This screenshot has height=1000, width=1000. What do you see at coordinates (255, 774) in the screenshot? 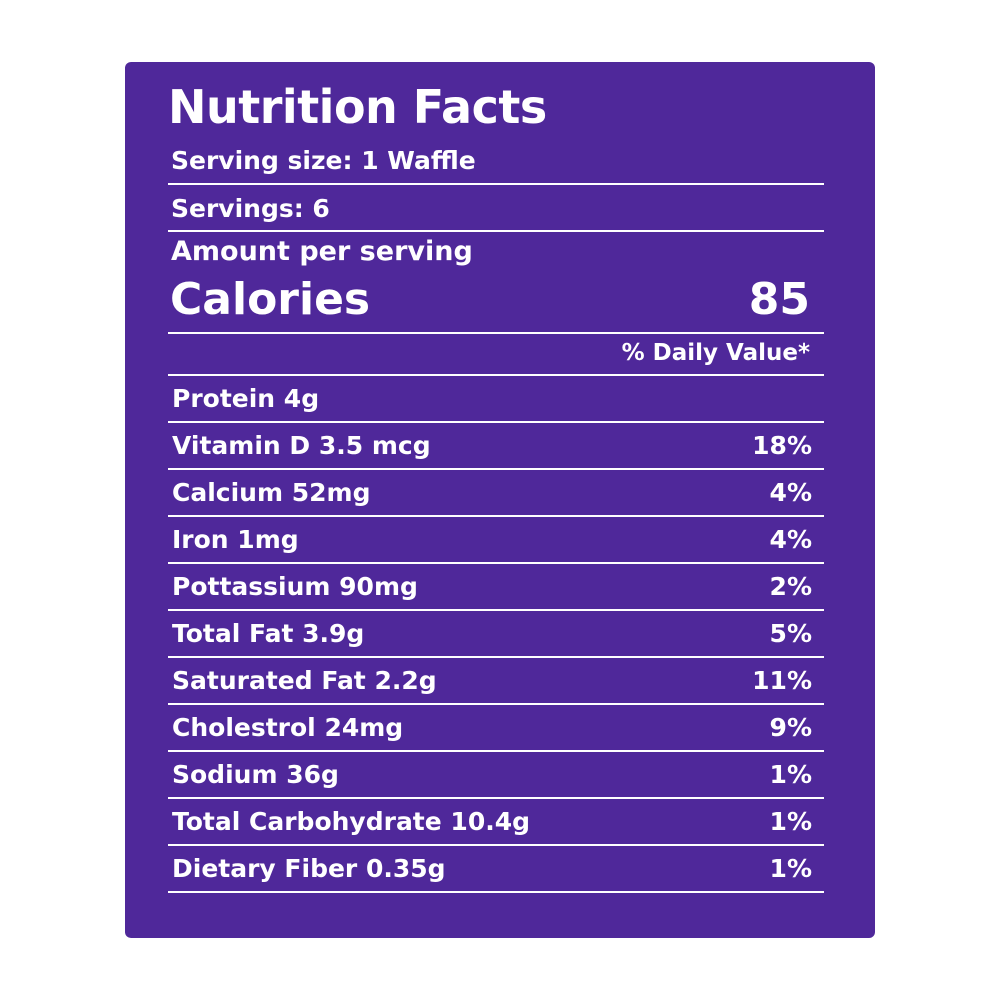
I see `nutrient-name: Sodium 36g` at bounding box center [255, 774].